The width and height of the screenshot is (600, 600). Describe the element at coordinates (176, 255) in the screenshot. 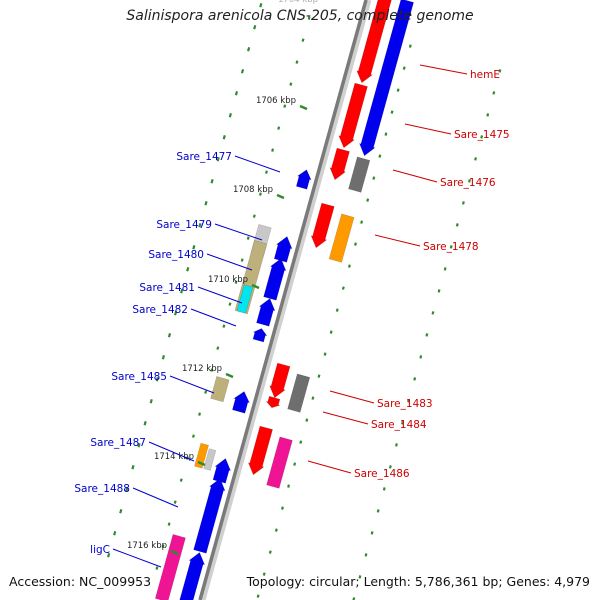

I see `gene-label-left: Sare_1480` at that location.